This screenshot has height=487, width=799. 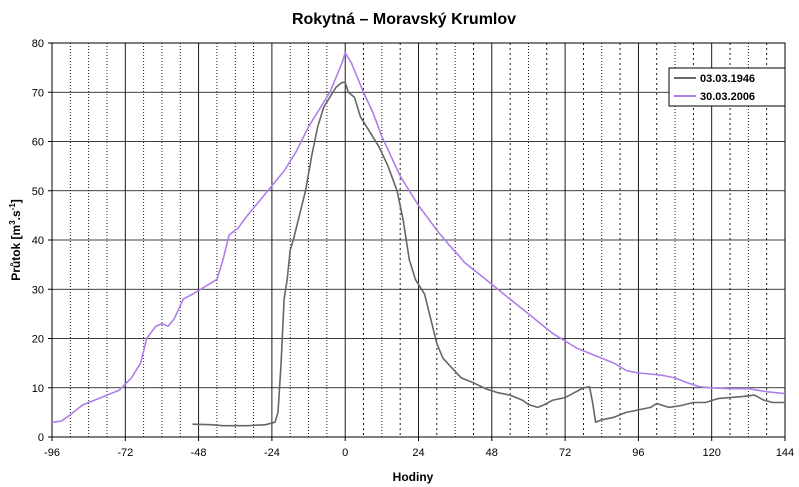 What do you see at coordinates (785, 453) in the screenshot?
I see `x-tick-label-144: 144` at bounding box center [785, 453].